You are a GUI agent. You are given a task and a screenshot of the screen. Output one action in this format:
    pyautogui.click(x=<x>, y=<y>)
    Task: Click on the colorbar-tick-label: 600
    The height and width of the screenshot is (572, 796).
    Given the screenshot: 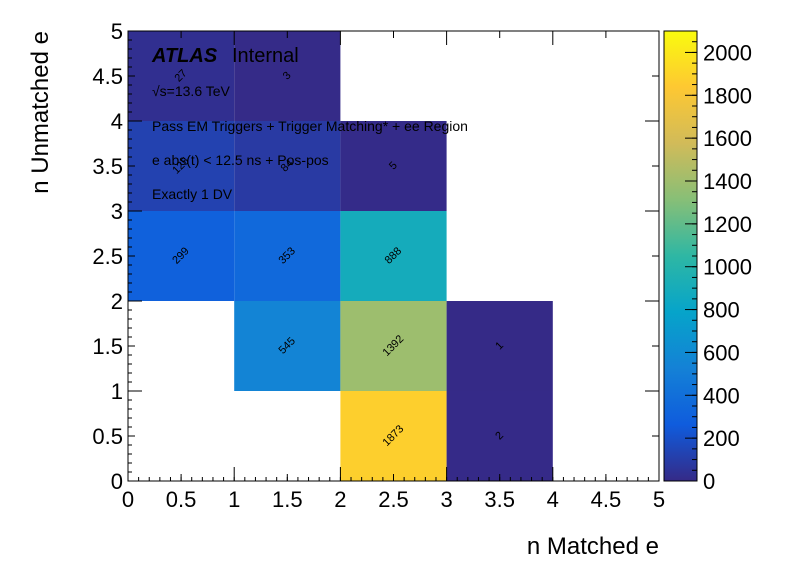 What is the action you would take?
    pyautogui.click(x=721, y=352)
    